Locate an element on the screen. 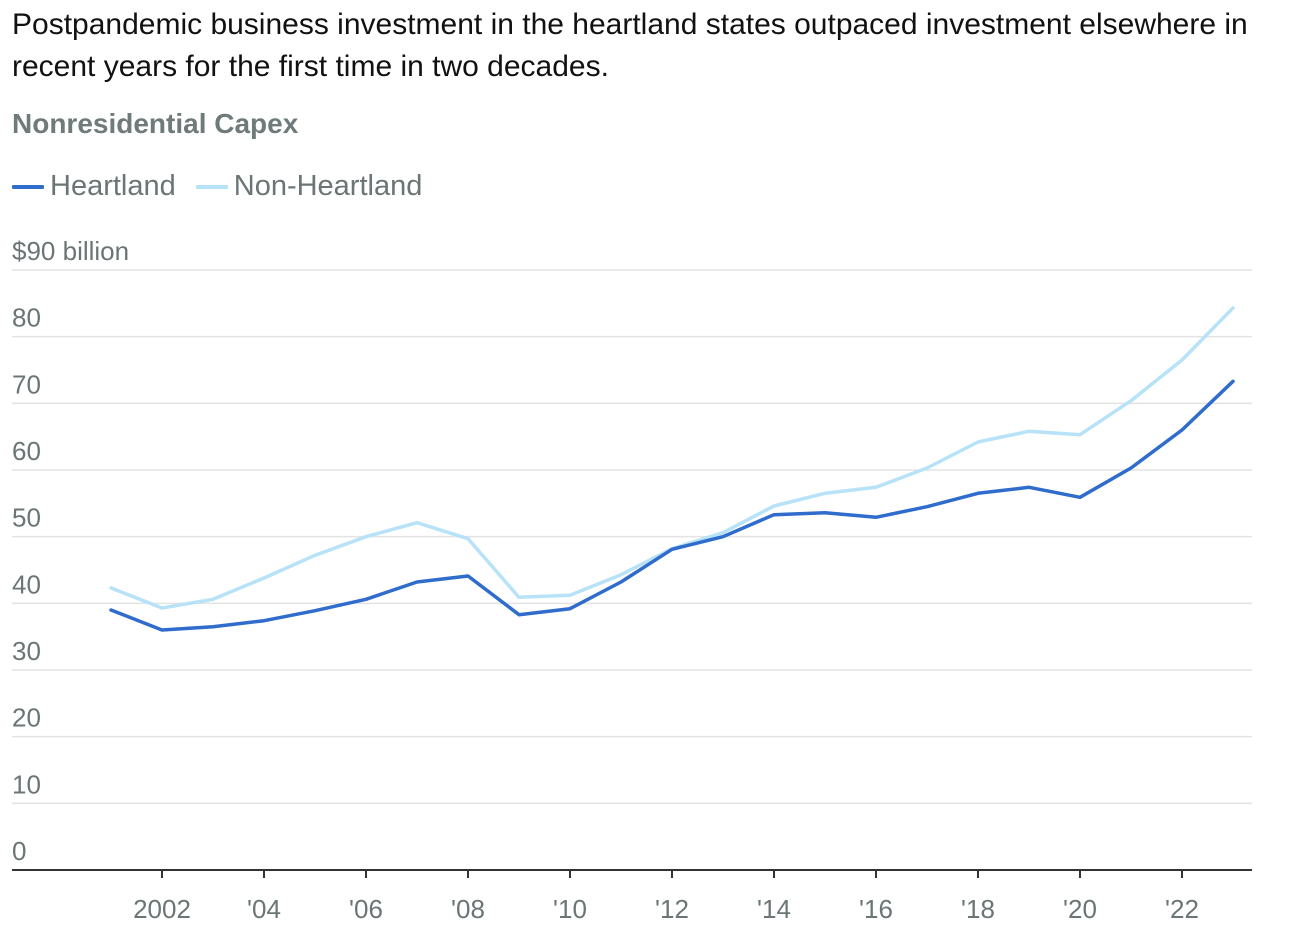  x-tick-label: '18 is located at coordinates (978, 909).